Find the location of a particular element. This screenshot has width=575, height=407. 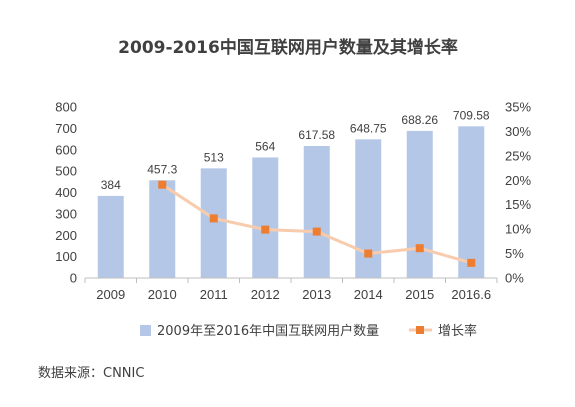

bar-data-label: 709.58 is located at coordinates (471, 115).